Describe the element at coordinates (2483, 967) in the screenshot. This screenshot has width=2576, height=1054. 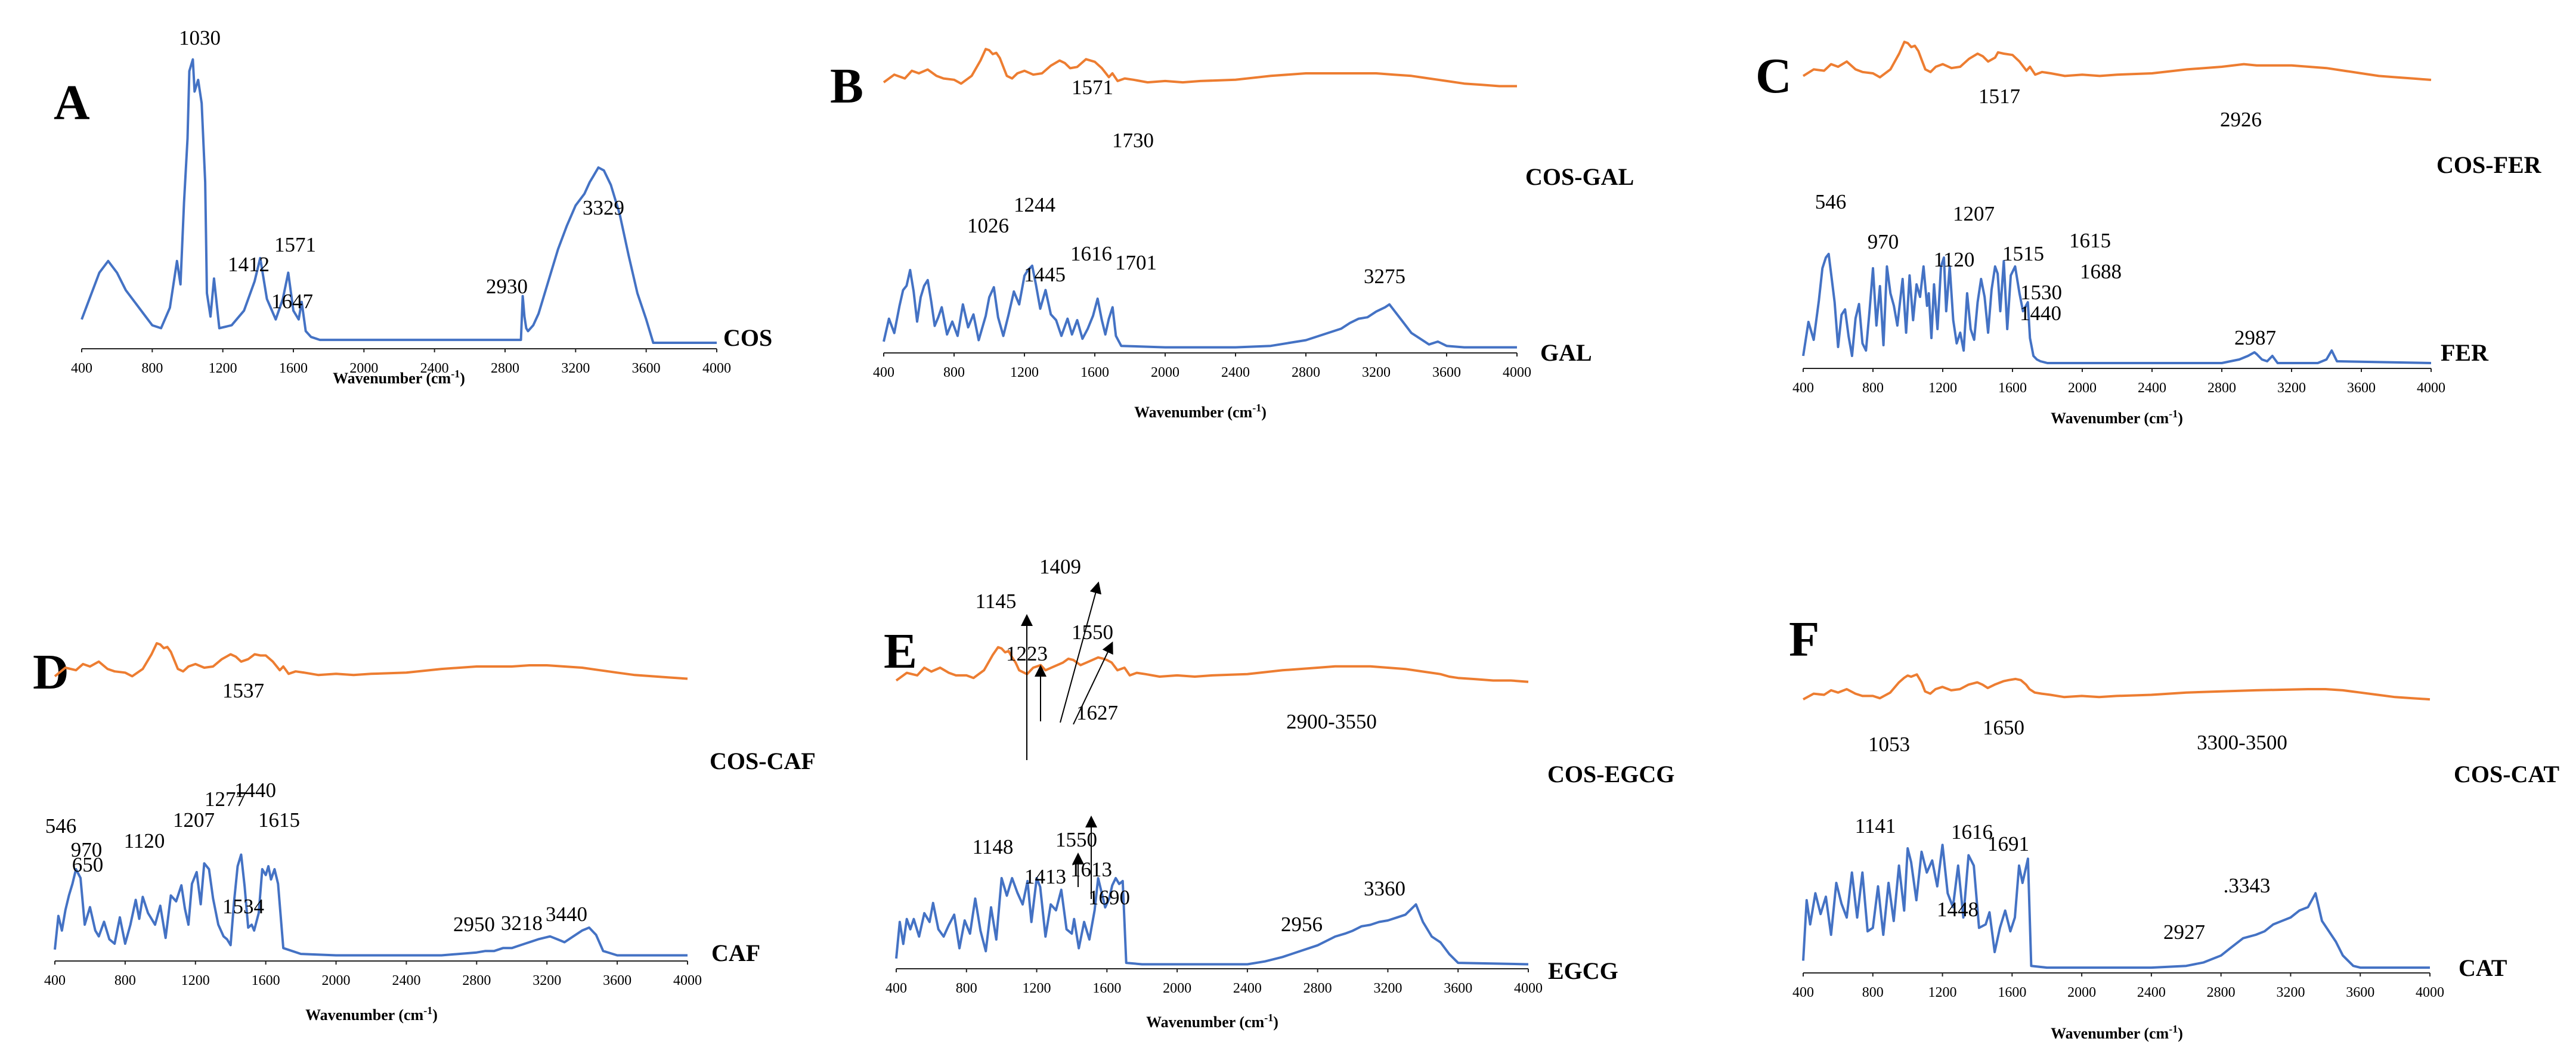
I see `series-label-cat: CAT` at that location.